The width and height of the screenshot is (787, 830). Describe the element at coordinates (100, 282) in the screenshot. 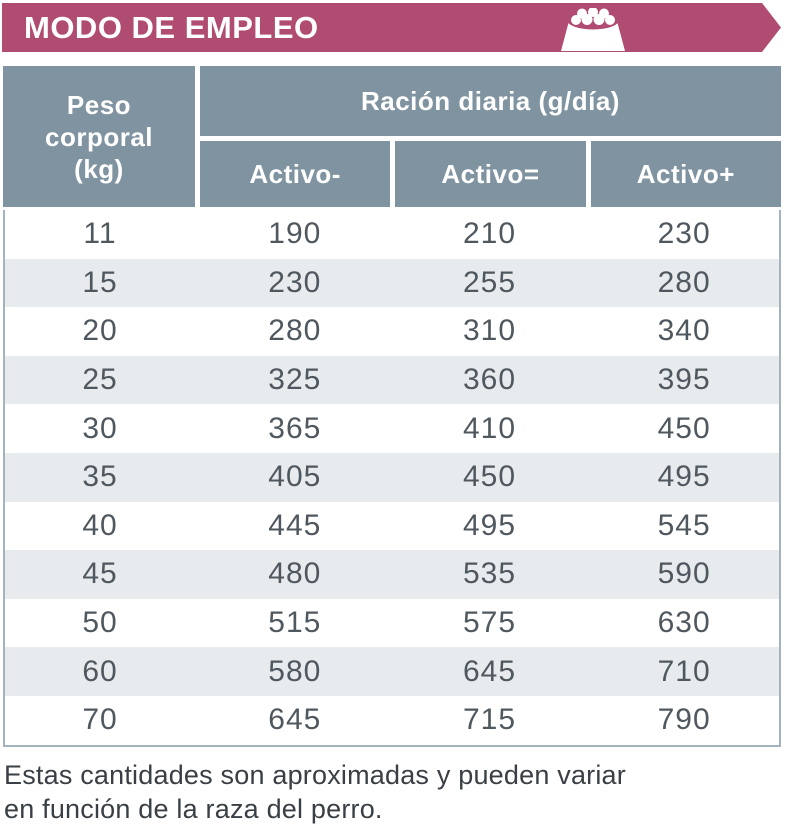

I see `table-cell: 15` at that location.